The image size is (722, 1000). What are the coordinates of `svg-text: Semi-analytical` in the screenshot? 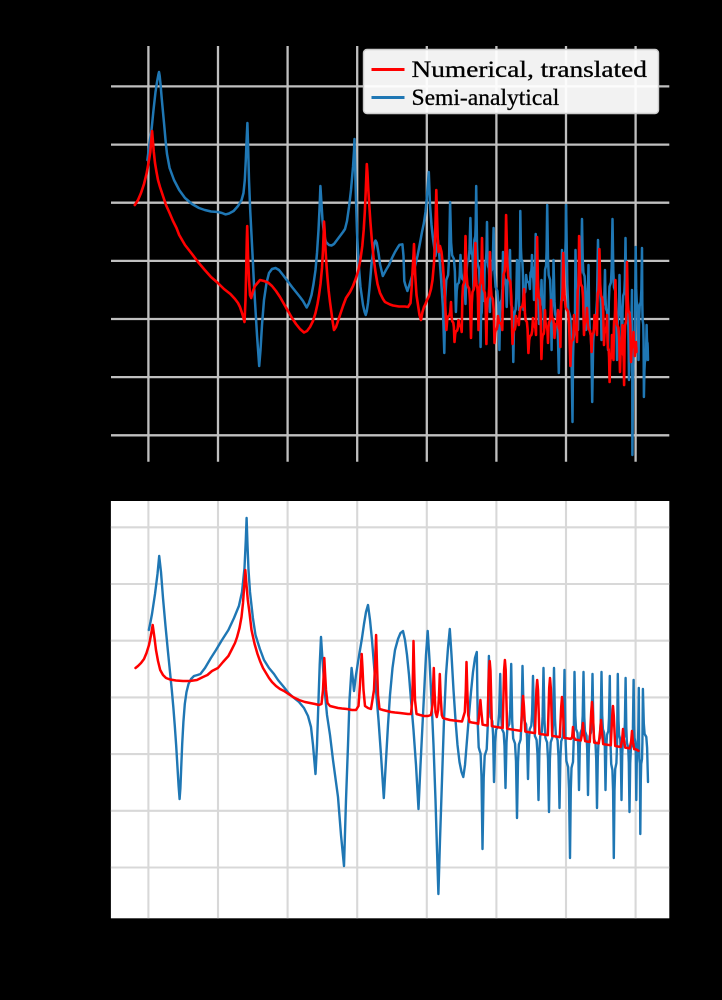 It's located at (486, 98).